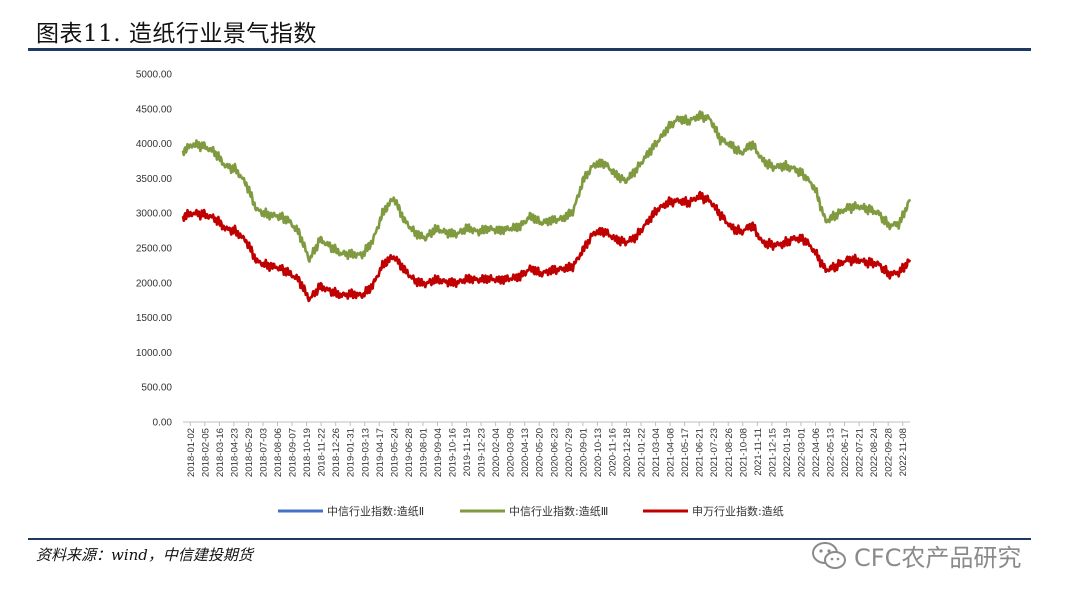 This screenshot has width=1080, height=605. What do you see at coordinates (144, 555) in the screenshot?
I see `source-note: 资料来源：wind，中信建投期货` at bounding box center [144, 555].